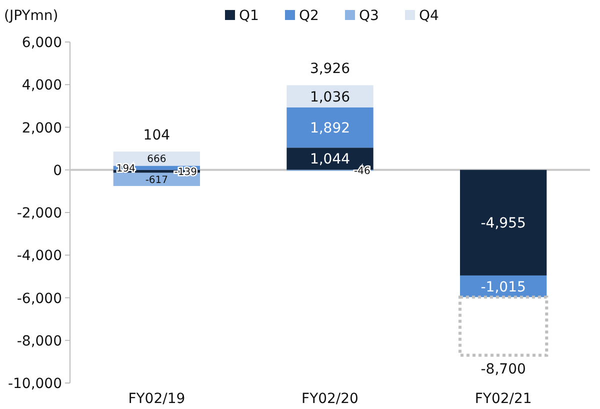 This screenshot has width=600, height=409. I want to click on legend-label: Q1, so click(249, 16).